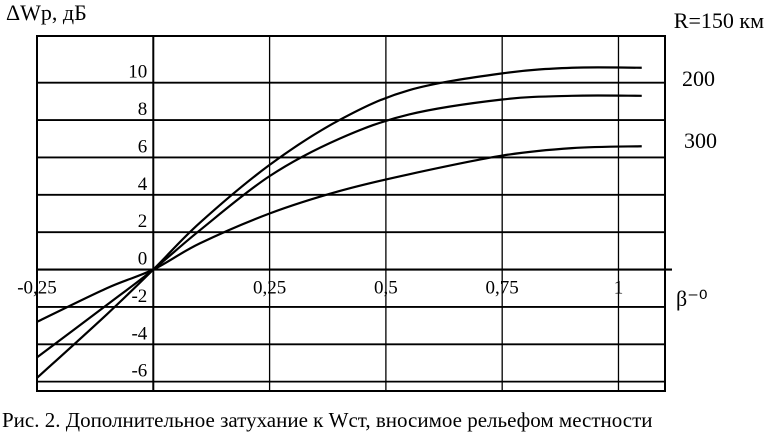  Describe the element at coordinates (719, 20) in the screenshot. I see `series-label: R=150 км` at that location.